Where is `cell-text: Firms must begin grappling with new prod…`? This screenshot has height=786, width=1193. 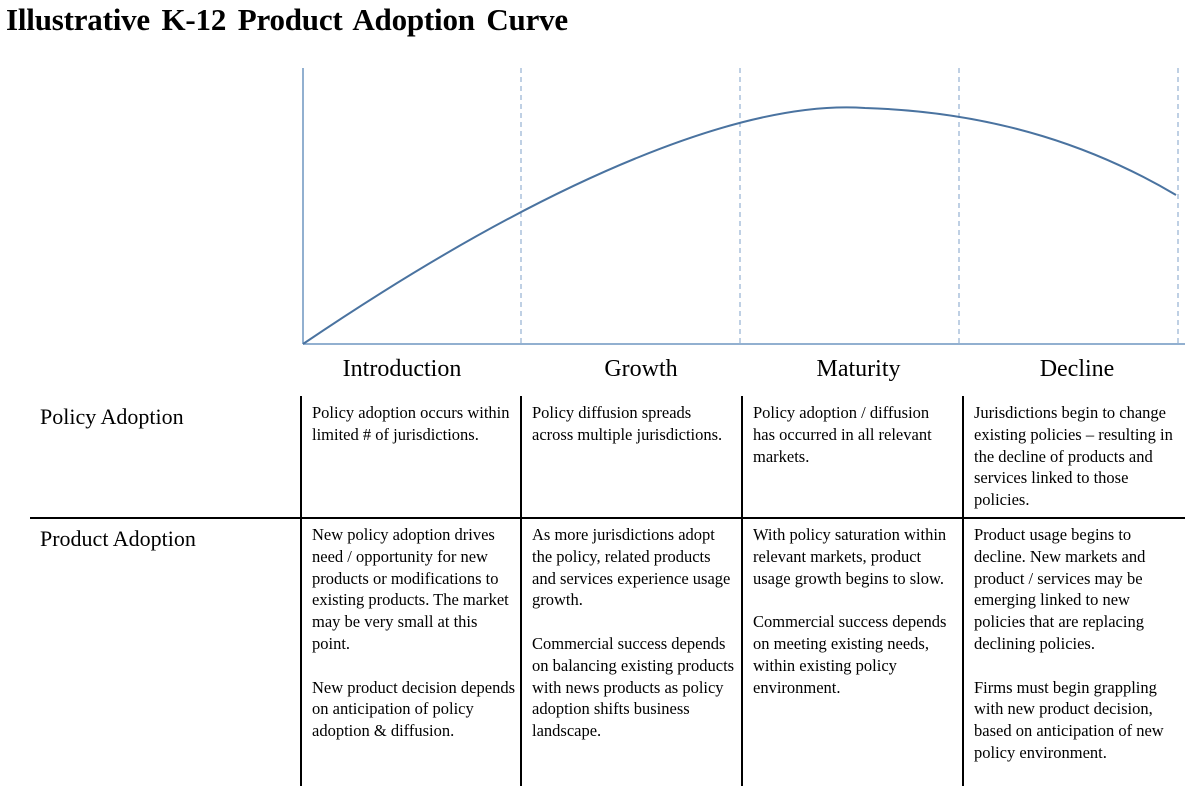
cell-text: Firms must begin grappling with new prod… is located at coordinates (1069, 719).